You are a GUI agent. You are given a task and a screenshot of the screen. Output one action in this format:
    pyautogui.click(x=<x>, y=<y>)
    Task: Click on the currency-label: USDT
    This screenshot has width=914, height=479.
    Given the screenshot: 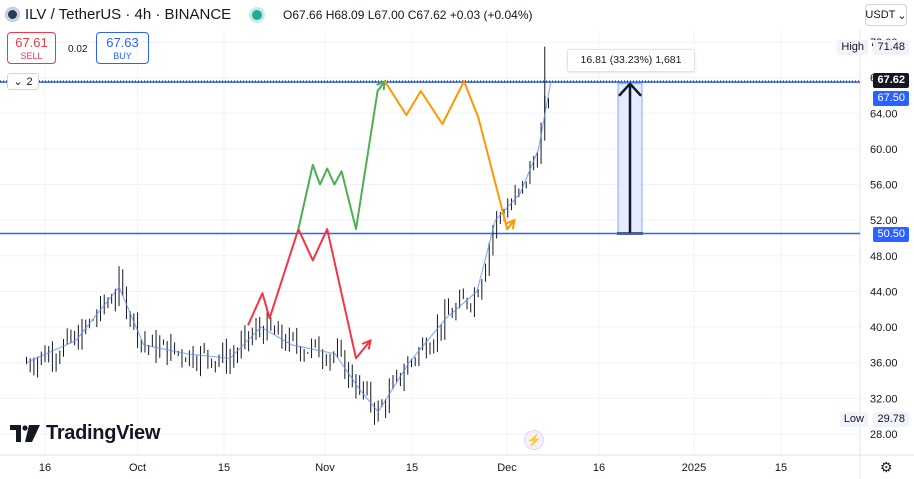 What is the action you would take?
    pyautogui.click(x=880, y=15)
    